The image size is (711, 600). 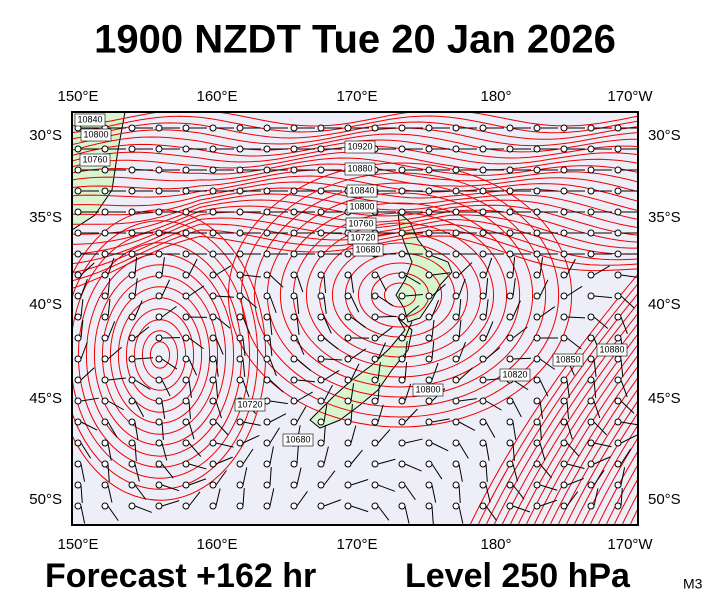 What do you see at coordinates (45, 135) in the screenshot?
I see `lat-label: 30°S` at bounding box center [45, 135].